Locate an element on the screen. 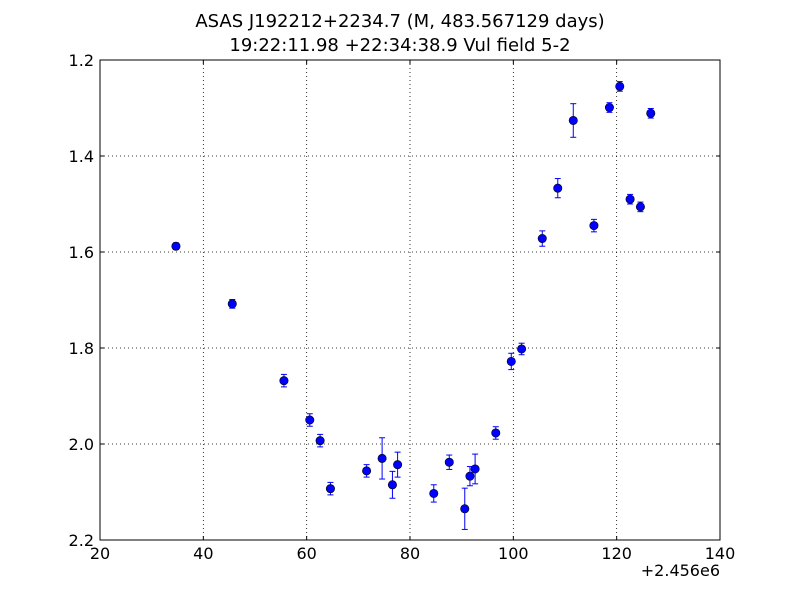 The image size is (800, 600). x-tick-label: 80 is located at coordinates (410, 553).